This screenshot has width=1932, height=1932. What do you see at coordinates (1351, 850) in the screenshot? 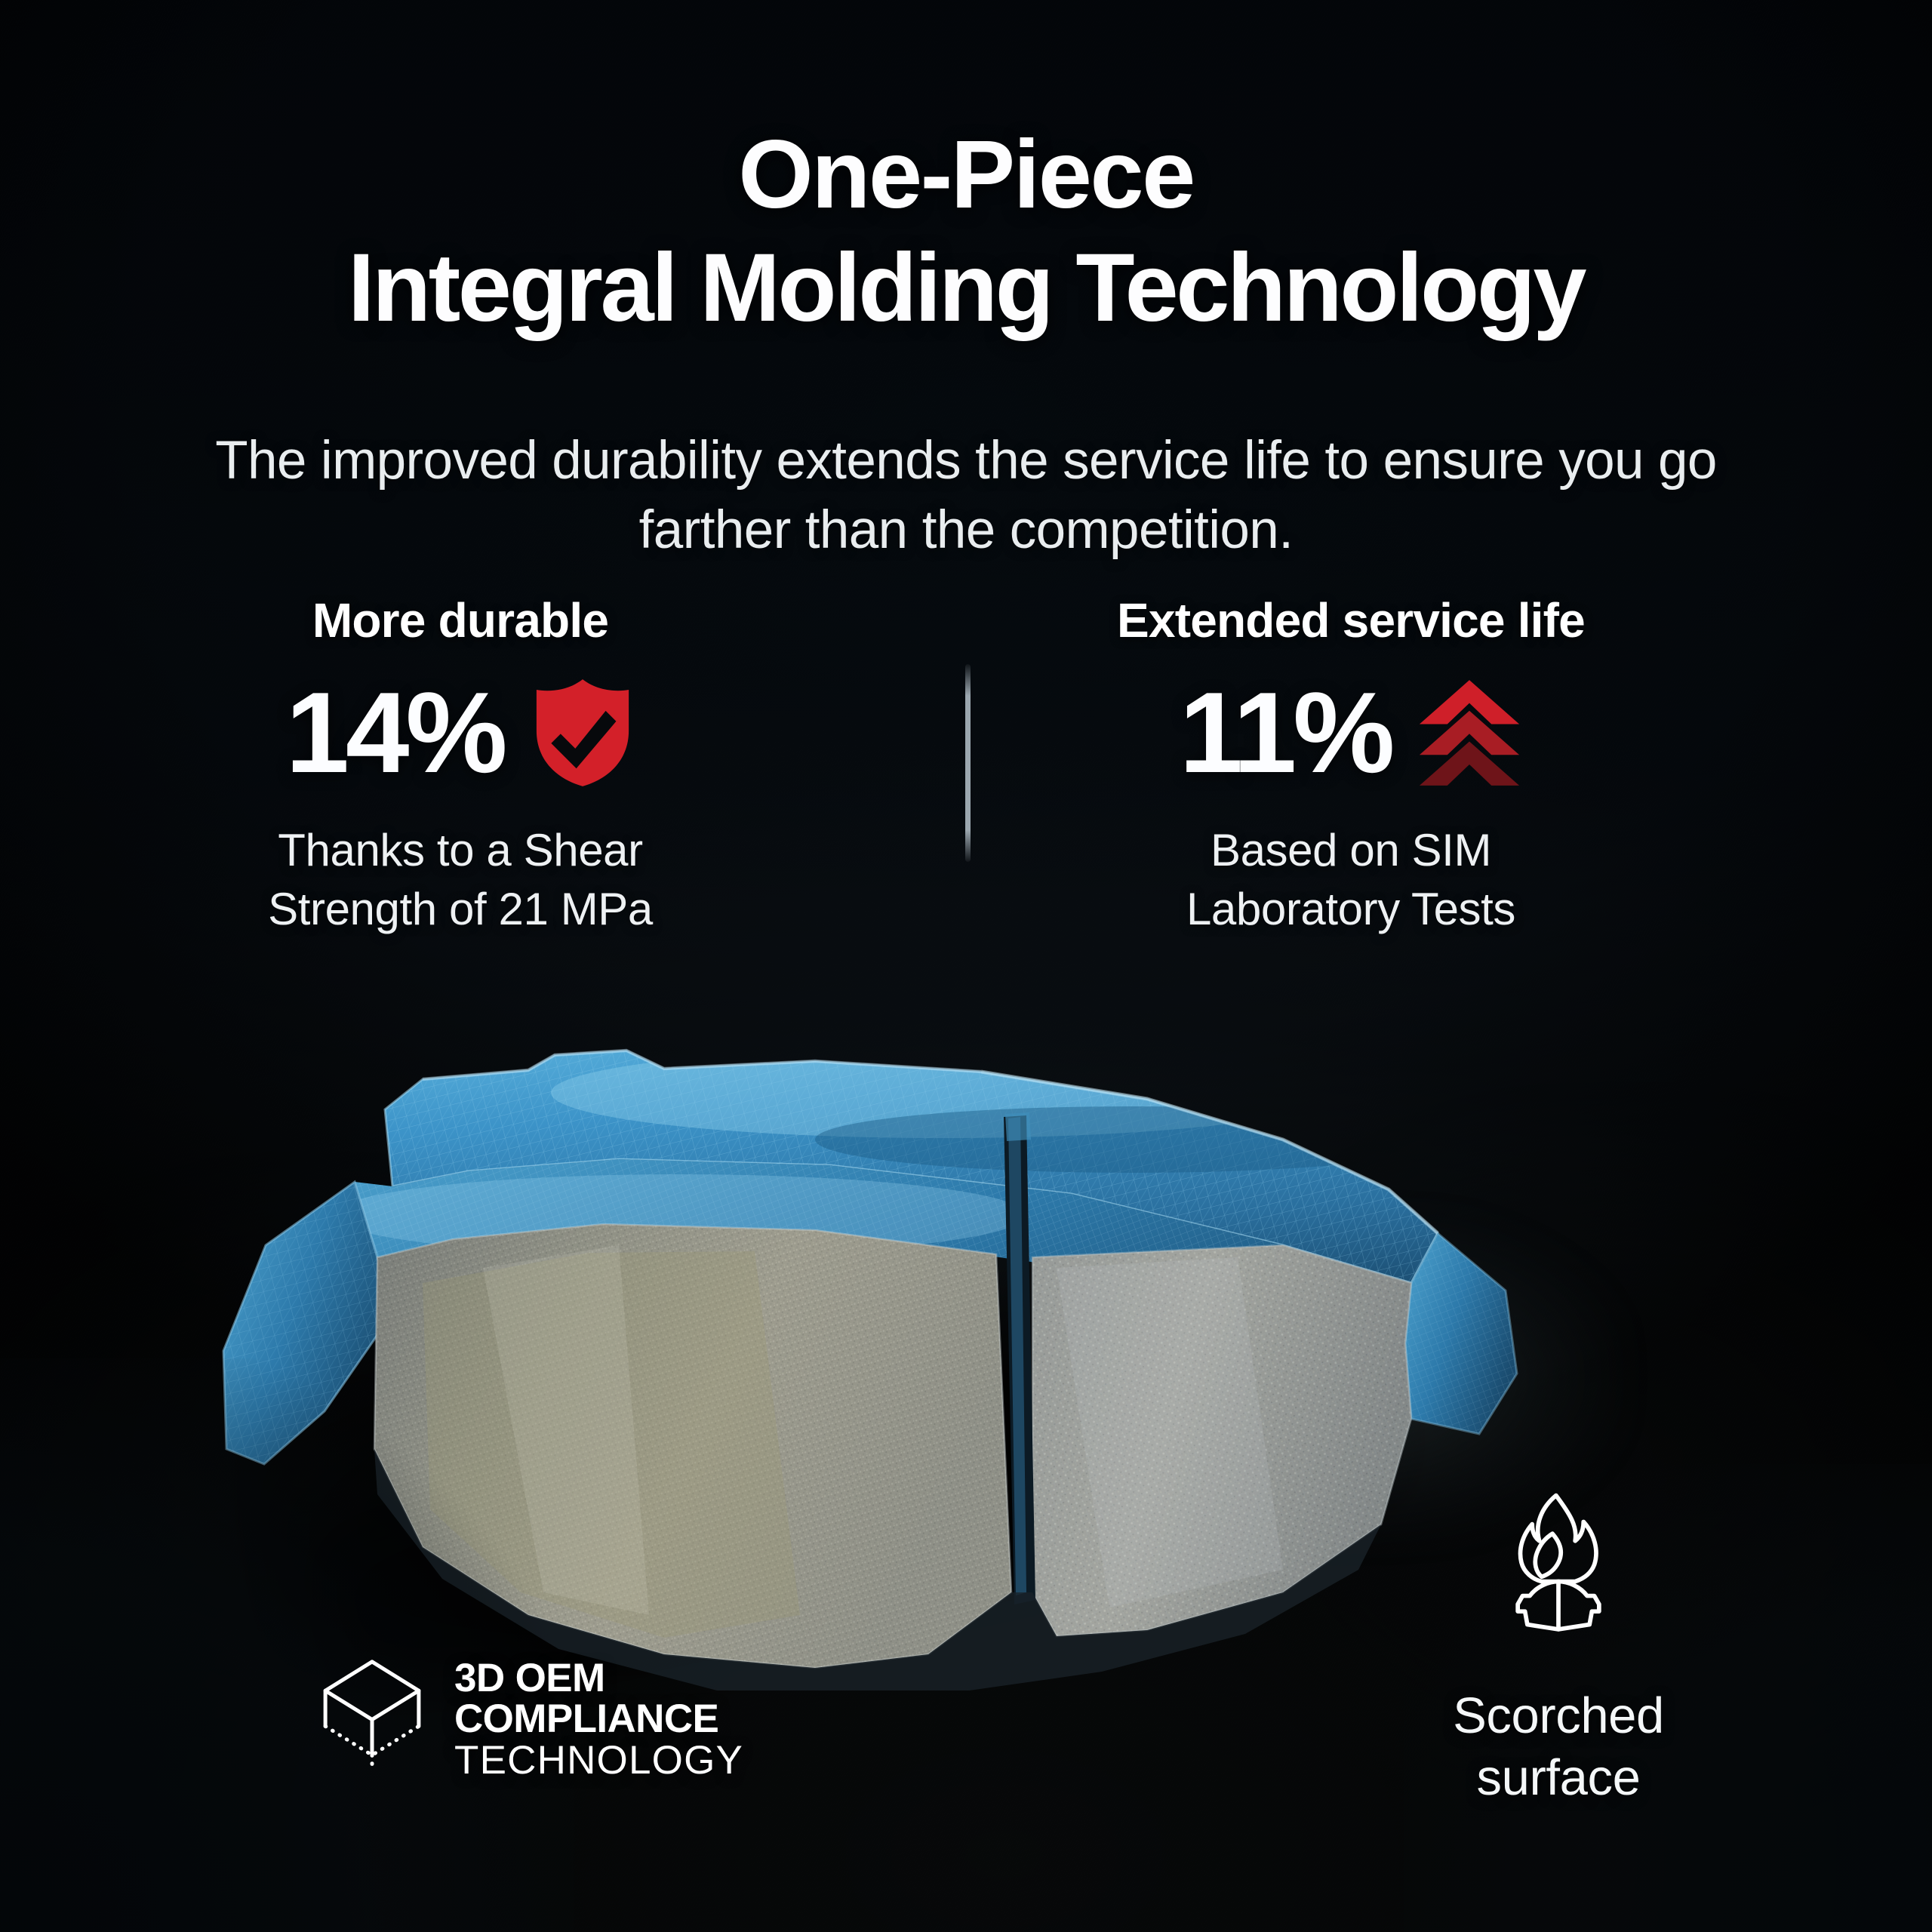
I see `stat-note-line-1: Based on SIM` at bounding box center [1351, 850].